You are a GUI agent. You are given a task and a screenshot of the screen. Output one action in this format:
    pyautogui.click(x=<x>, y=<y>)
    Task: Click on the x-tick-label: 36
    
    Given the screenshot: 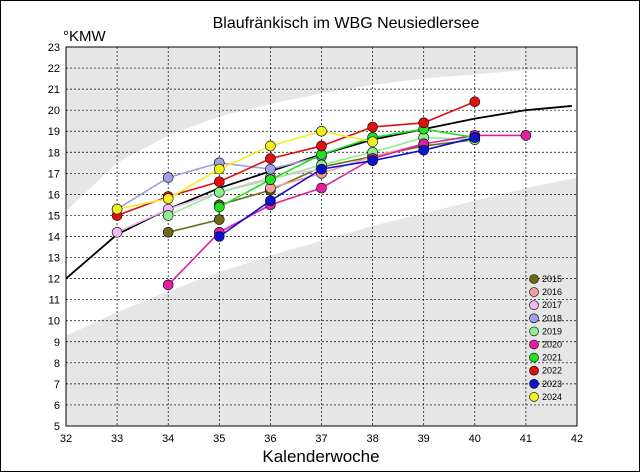 What is the action you would take?
    pyautogui.click(x=270, y=439)
    